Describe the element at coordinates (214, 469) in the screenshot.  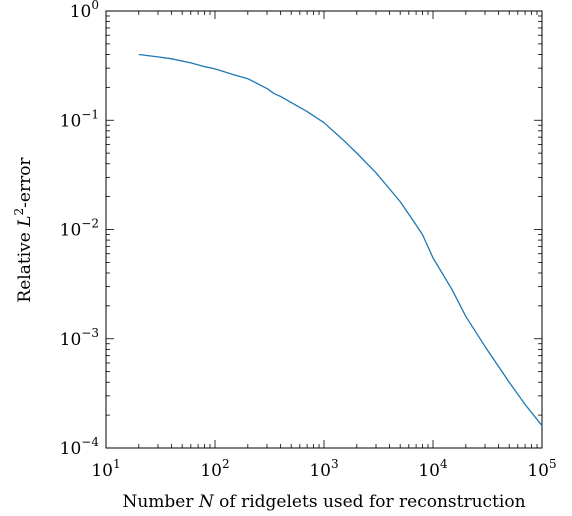
I see `x-tick-label: 10²` at that location.